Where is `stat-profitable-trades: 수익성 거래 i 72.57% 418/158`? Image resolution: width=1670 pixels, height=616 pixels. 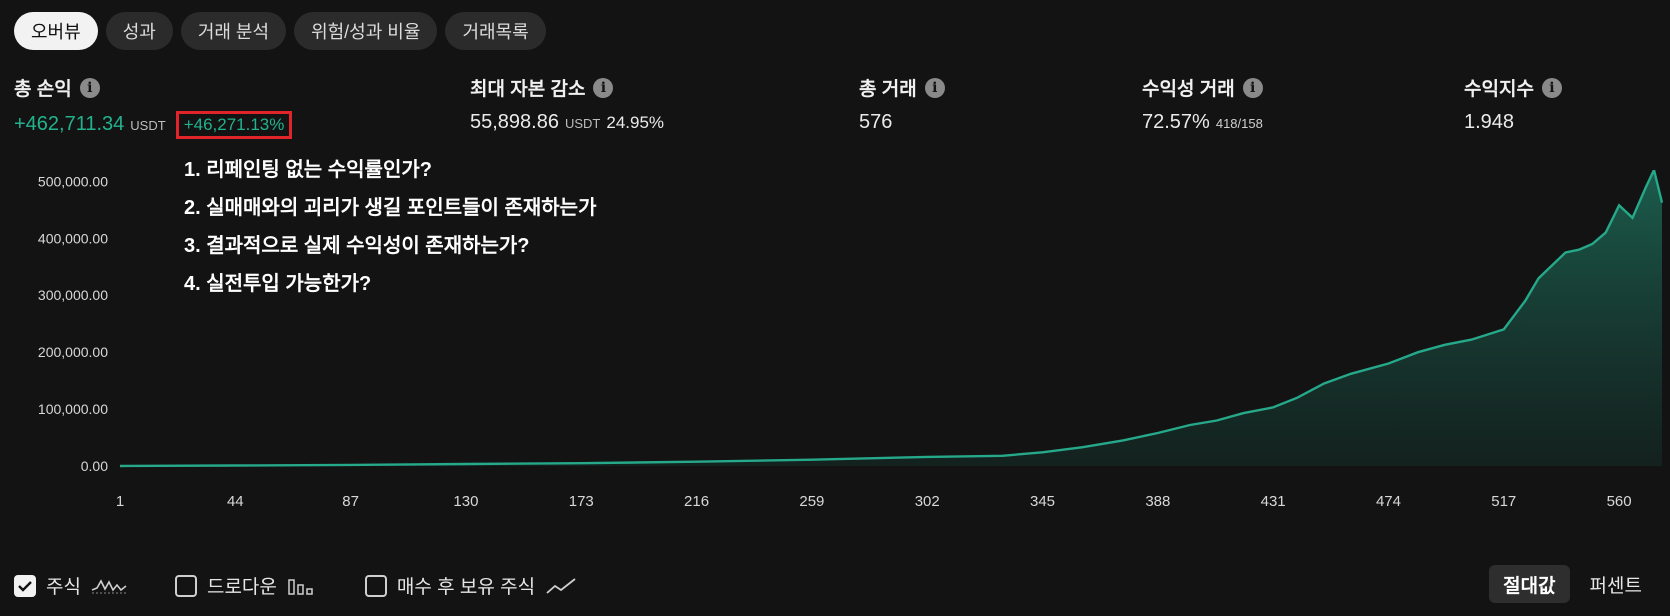
stat-profitable-trades: 수익성 거래 i 72.57% 418/158 is located at coordinates (1202, 104).